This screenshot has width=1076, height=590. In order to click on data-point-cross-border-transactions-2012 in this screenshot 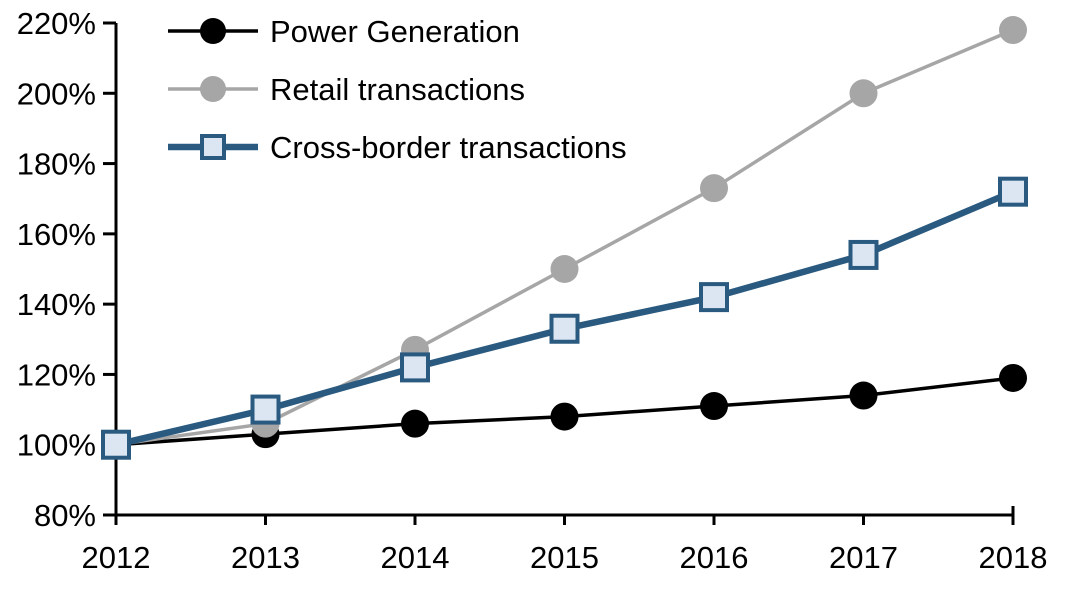, I will do `click(116, 444)`.